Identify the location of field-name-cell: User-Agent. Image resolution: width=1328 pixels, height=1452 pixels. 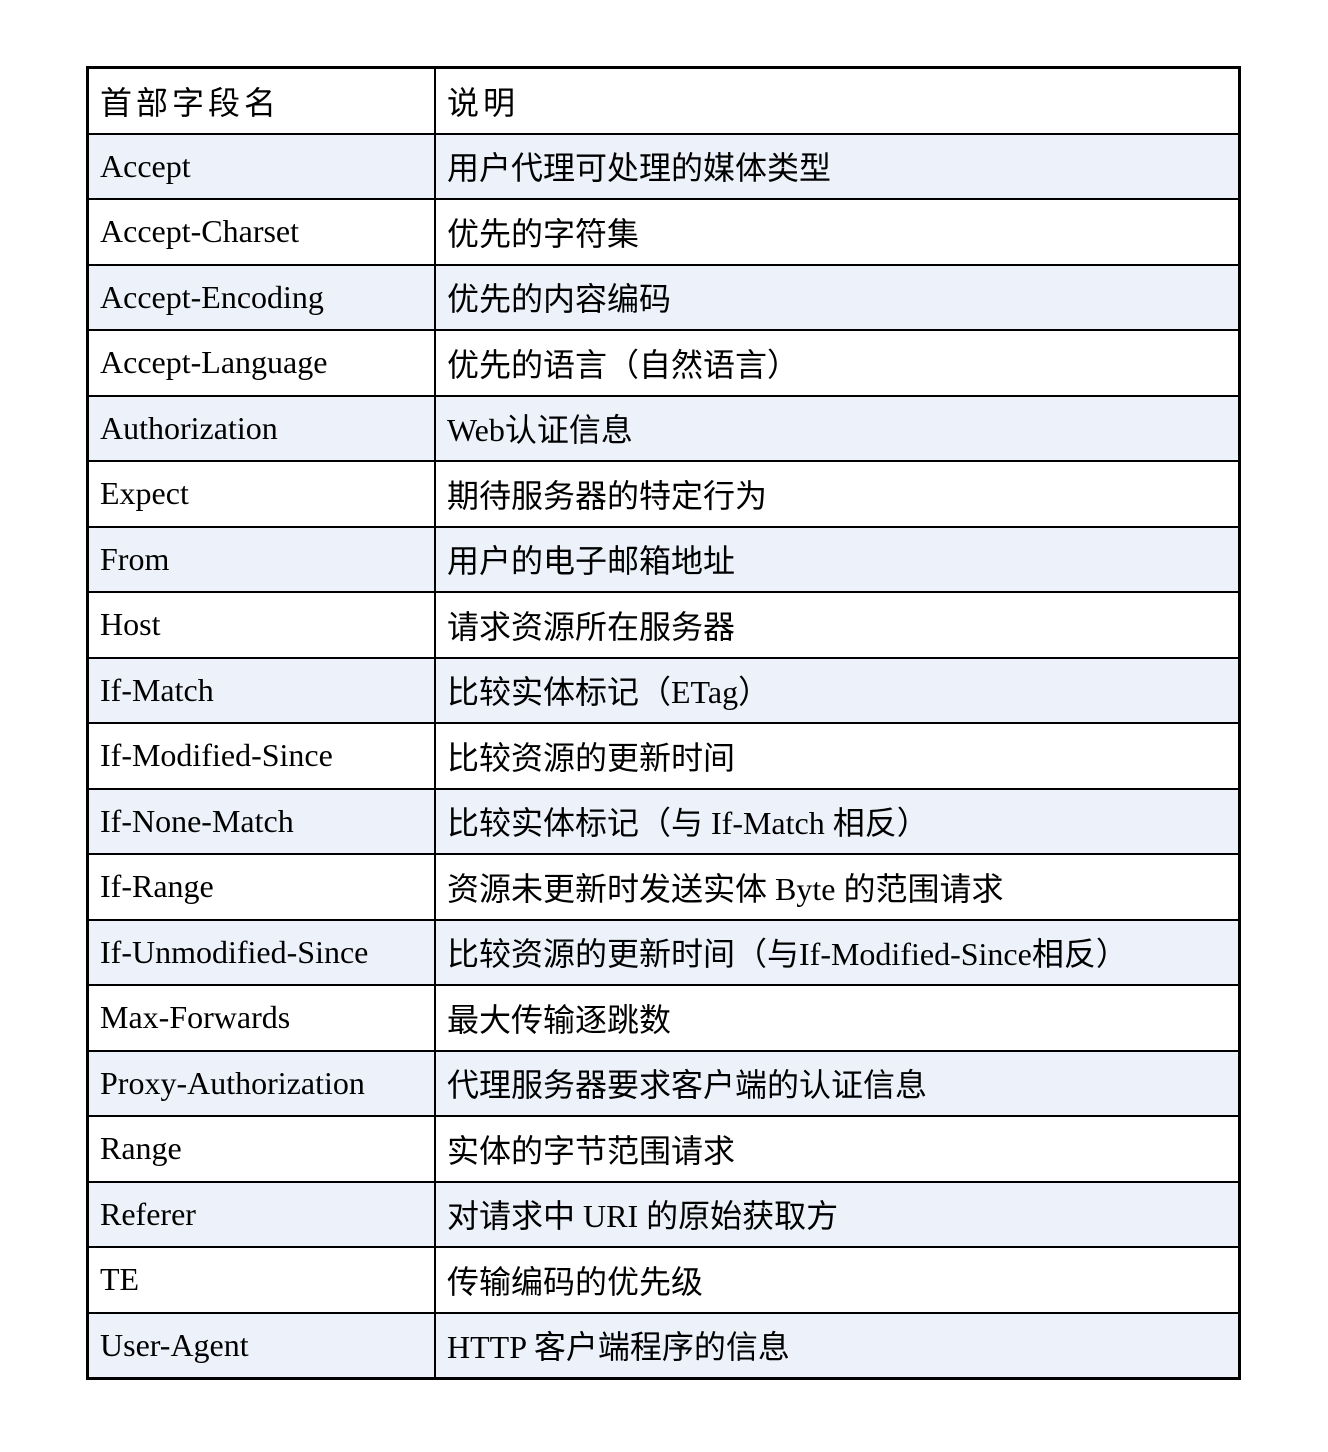
(261, 1345).